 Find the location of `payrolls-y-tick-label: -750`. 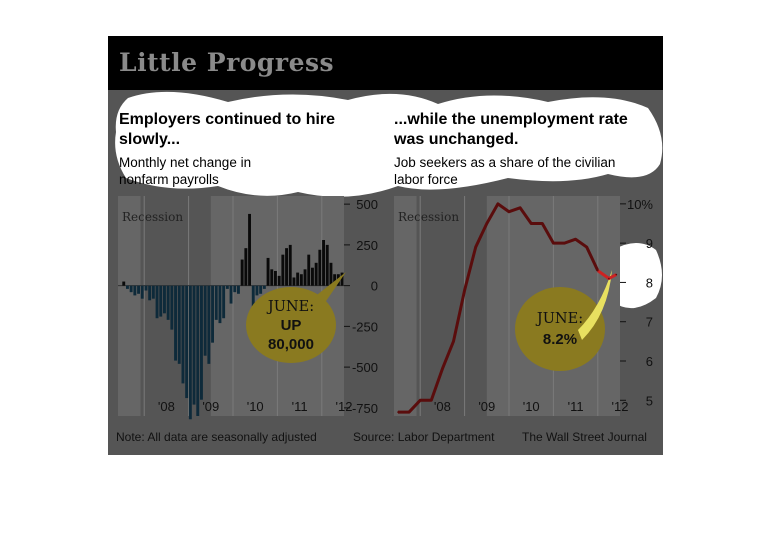

payrolls-y-tick-label: -750 is located at coordinates (365, 408).